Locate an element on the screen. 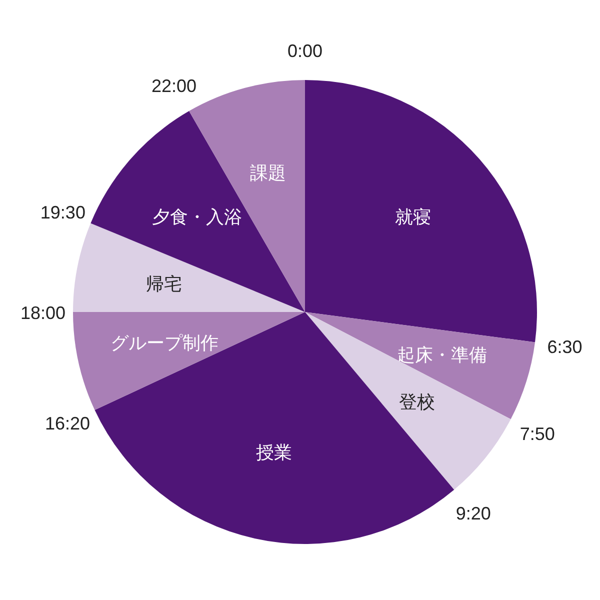 This screenshot has width=600, height=600. text: 18:00 is located at coordinates (43, 313).